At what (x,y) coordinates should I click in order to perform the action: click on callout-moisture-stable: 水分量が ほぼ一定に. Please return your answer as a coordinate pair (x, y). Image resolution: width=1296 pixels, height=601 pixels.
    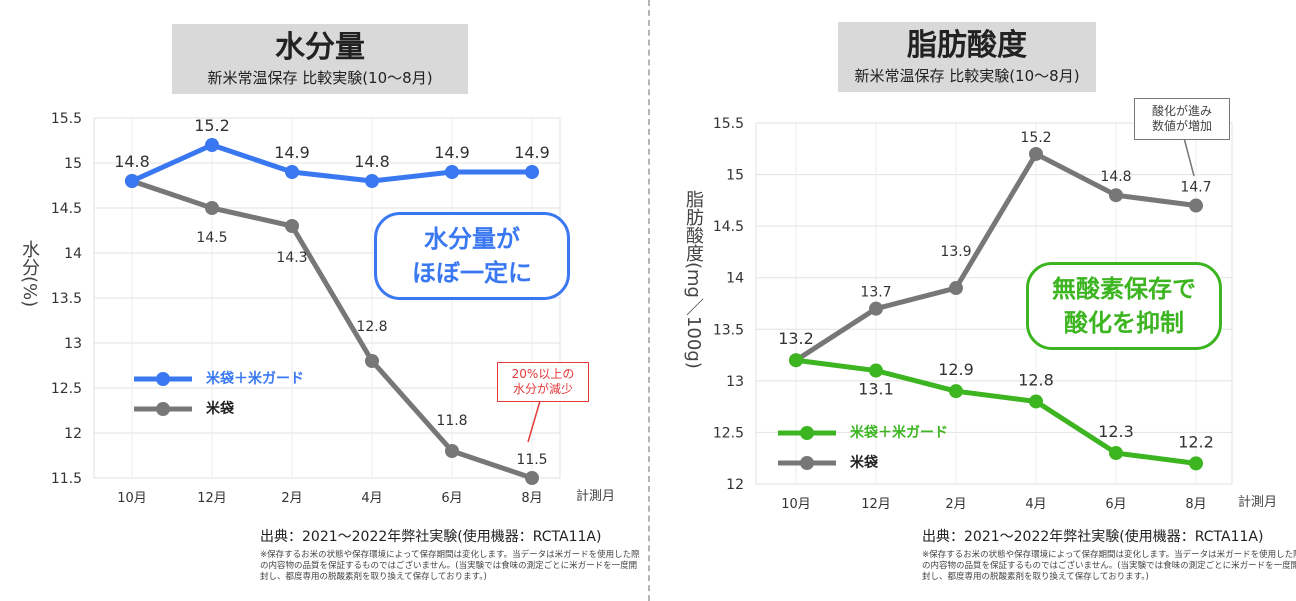
    Looking at the image, I should click on (472, 256).